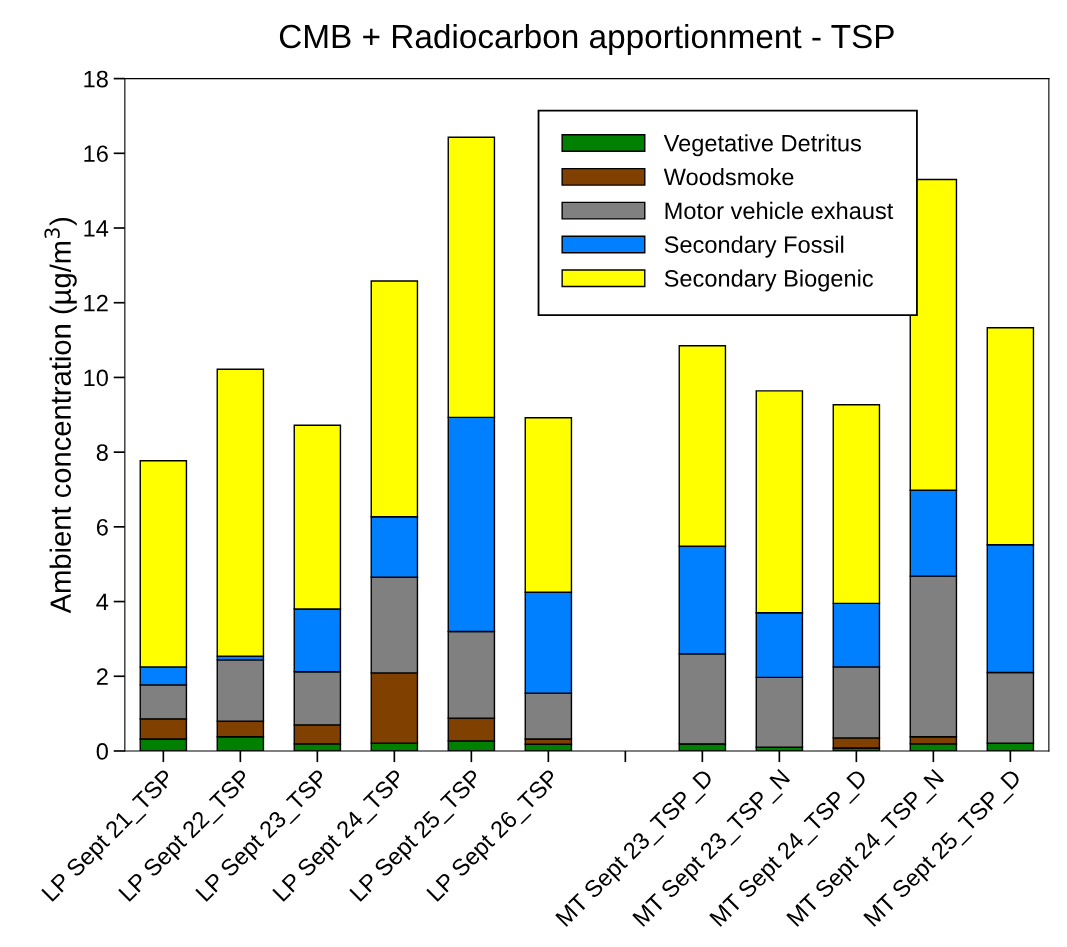 Image resolution: width=1067 pixels, height=947 pixels. What do you see at coordinates (102, 751) in the screenshot?
I see `y-tick-label: 0` at bounding box center [102, 751].